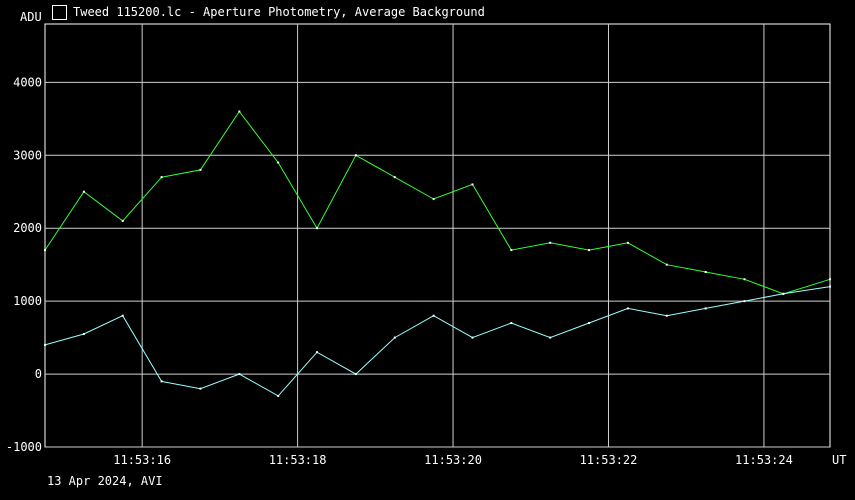 The image size is (855, 500). What do you see at coordinates (59, 12) in the screenshot?
I see `app-icon` at bounding box center [59, 12].